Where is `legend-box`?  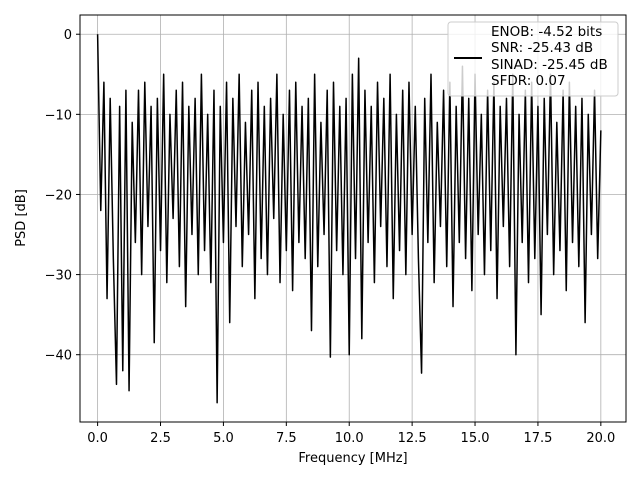 legend-box is located at coordinates (533, 59).